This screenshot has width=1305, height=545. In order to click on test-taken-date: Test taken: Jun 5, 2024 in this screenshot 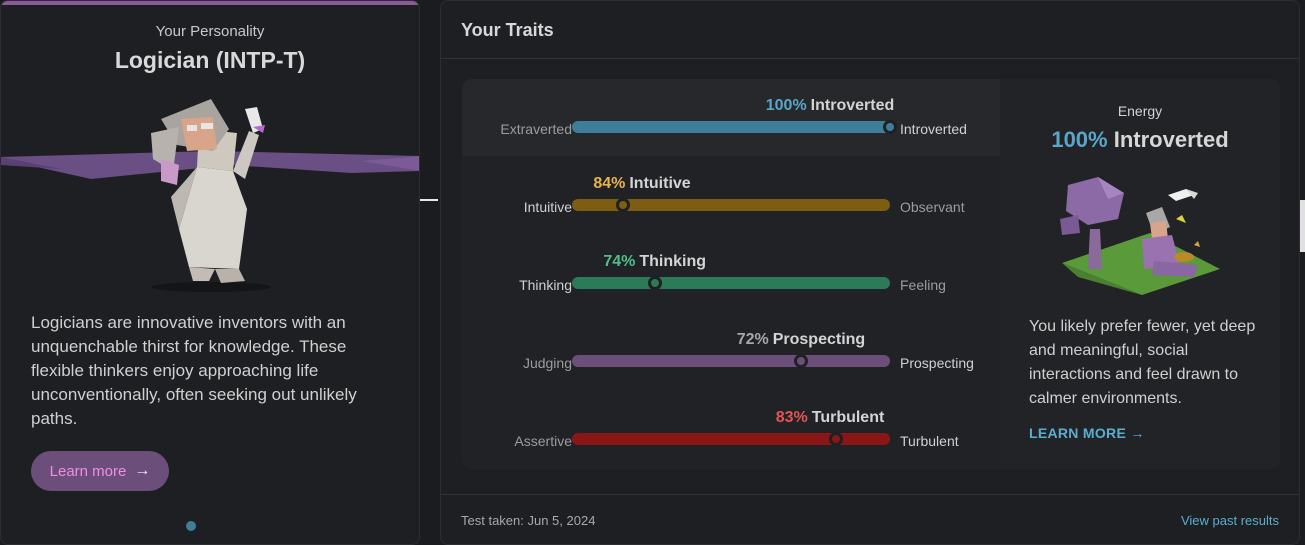, I will do `click(528, 520)`.